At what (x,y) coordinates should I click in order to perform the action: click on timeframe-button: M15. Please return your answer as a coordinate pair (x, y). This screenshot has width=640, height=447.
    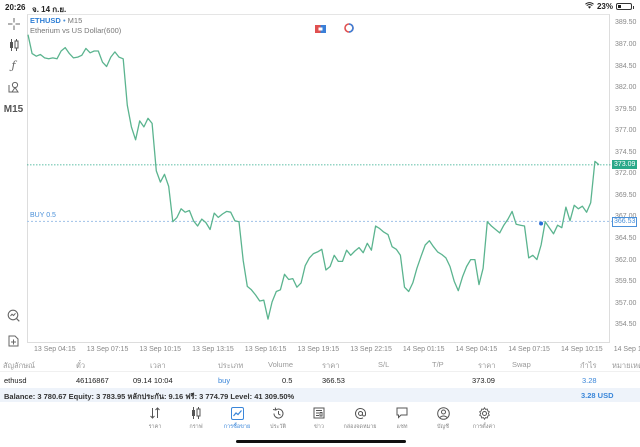
    Looking at the image, I should click on (13, 109).